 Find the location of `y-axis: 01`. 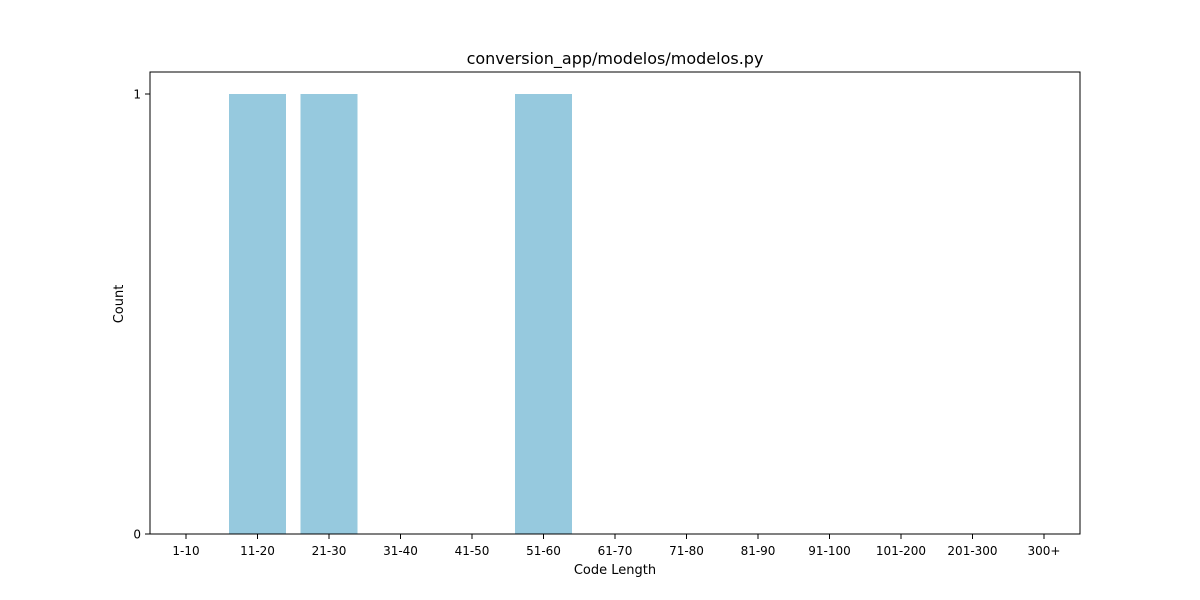

y-axis: 01 is located at coordinates (141, 315).